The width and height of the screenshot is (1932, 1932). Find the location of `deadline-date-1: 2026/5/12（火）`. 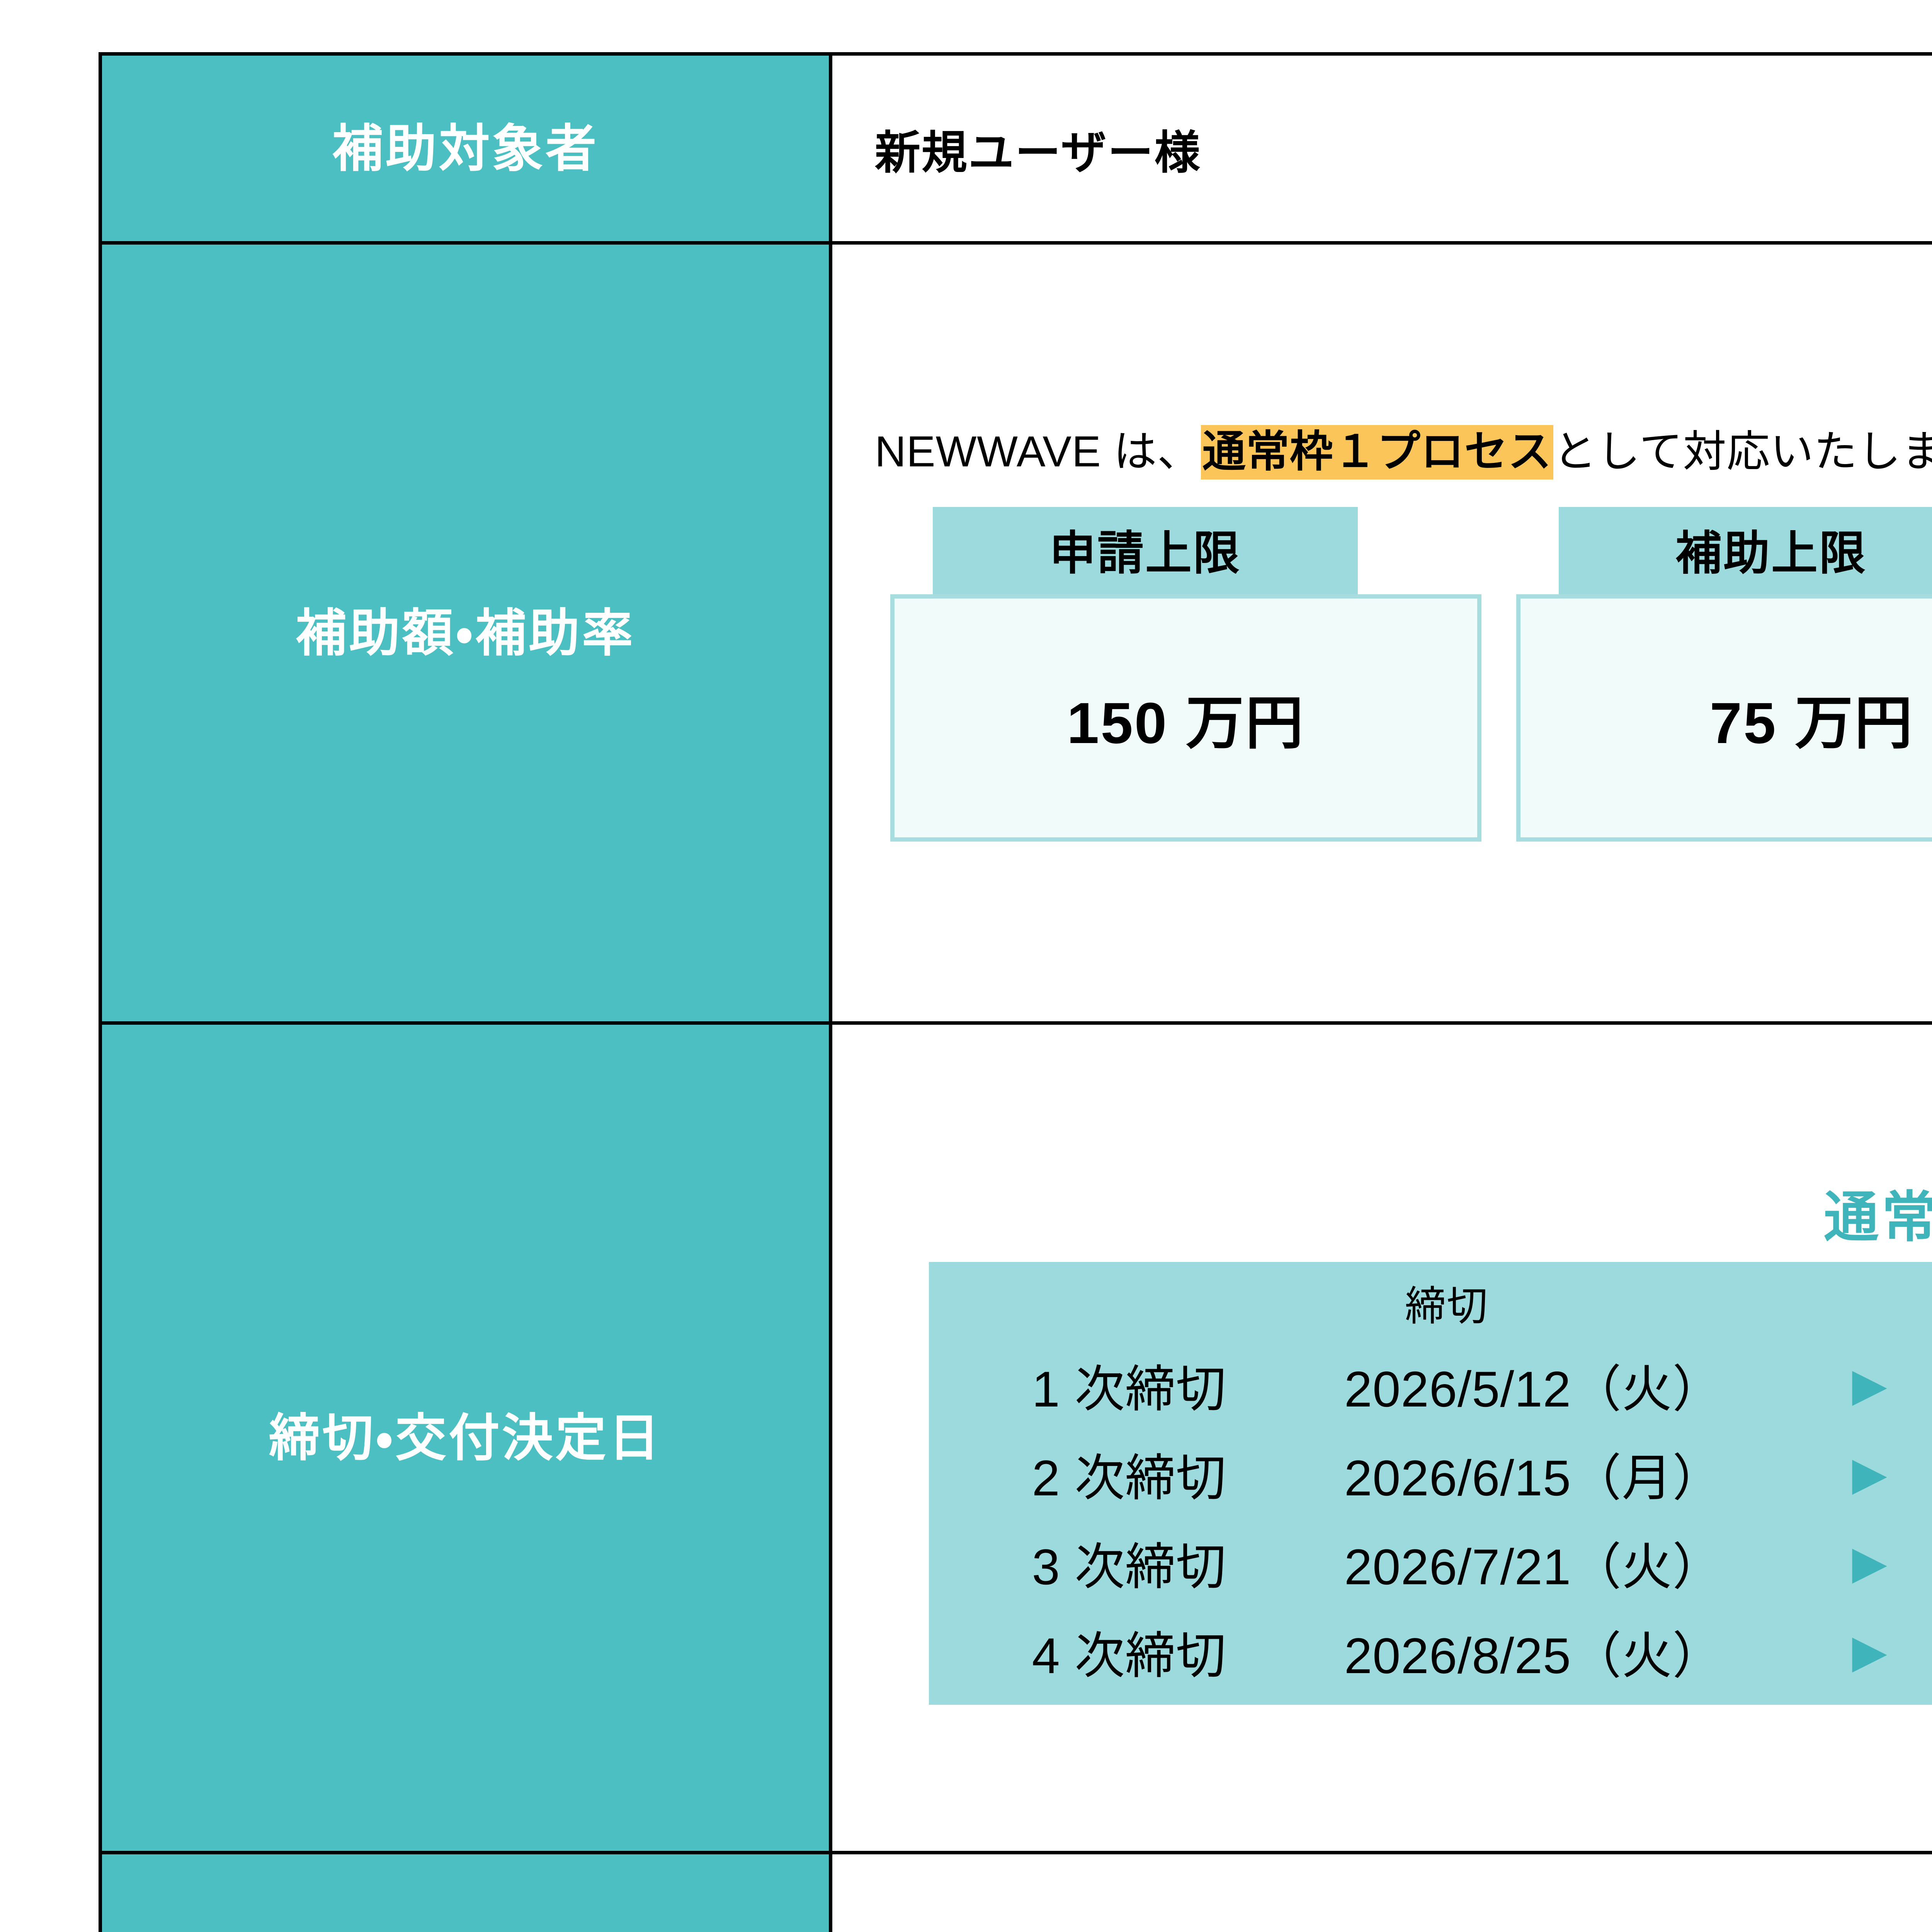

deadline-date-1: 2026/5/12（火） is located at coordinates (1533, 1389).